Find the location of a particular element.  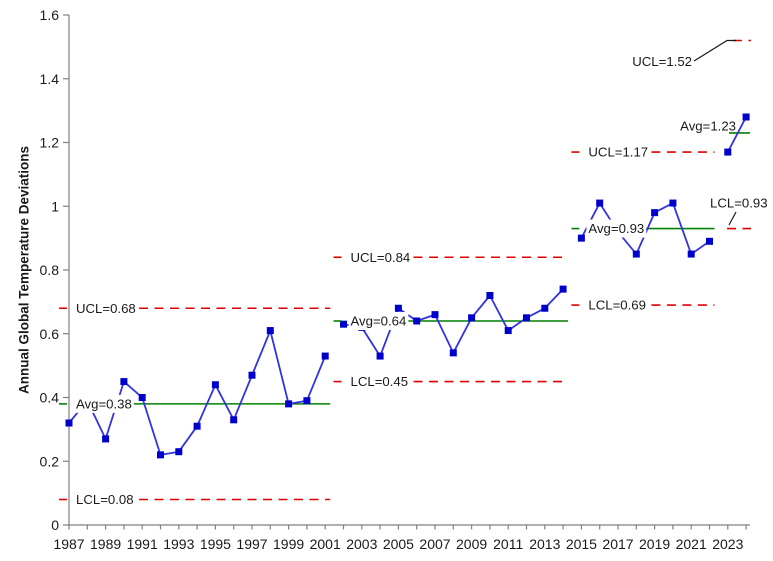

limit-label: LCL=0.45 is located at coordinates (380, 381).